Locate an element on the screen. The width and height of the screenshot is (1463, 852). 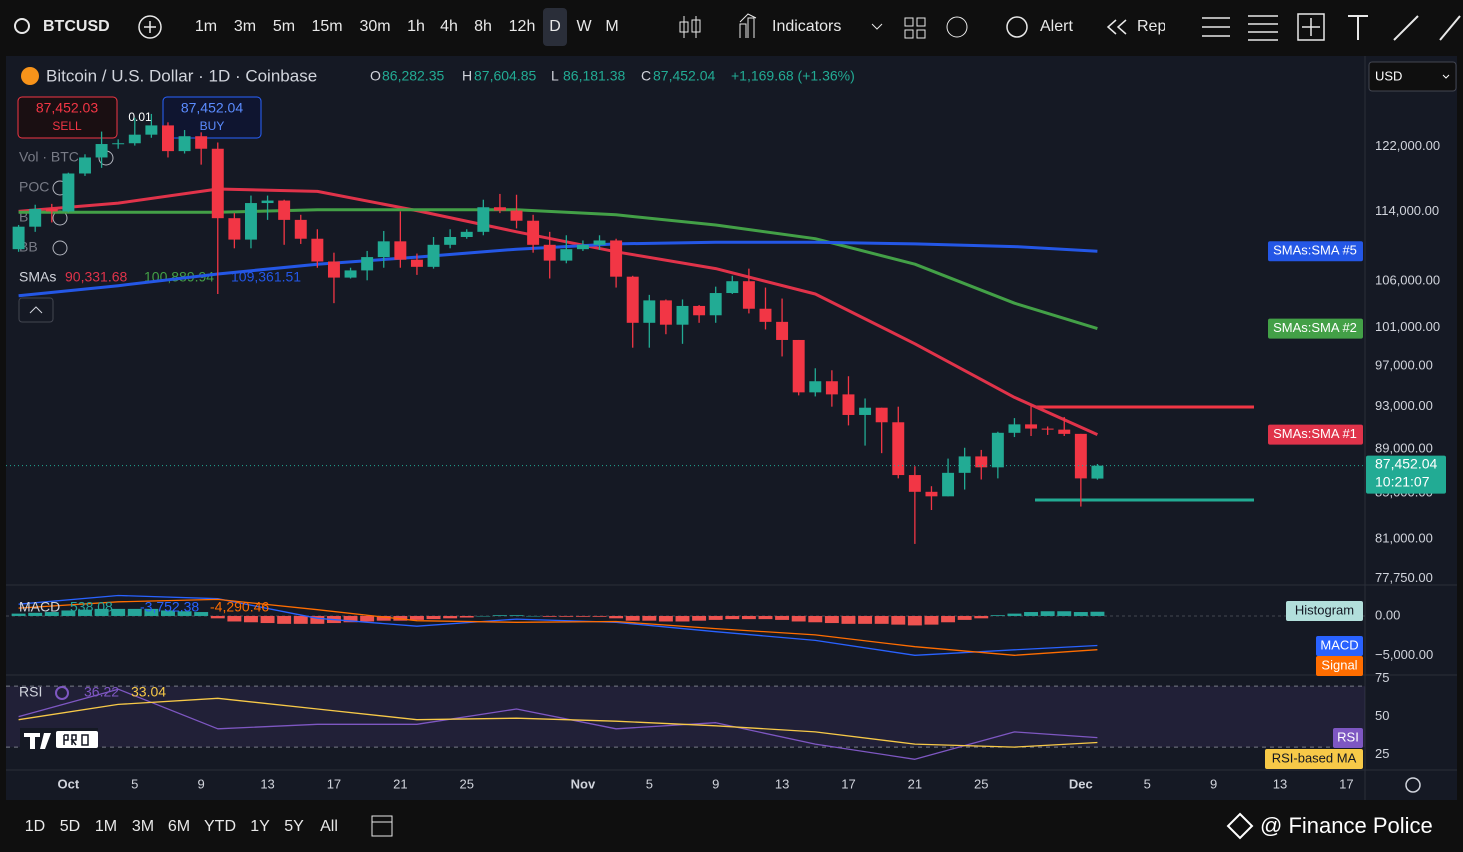
interval-button: 8h is located at coordinates (483, 26).